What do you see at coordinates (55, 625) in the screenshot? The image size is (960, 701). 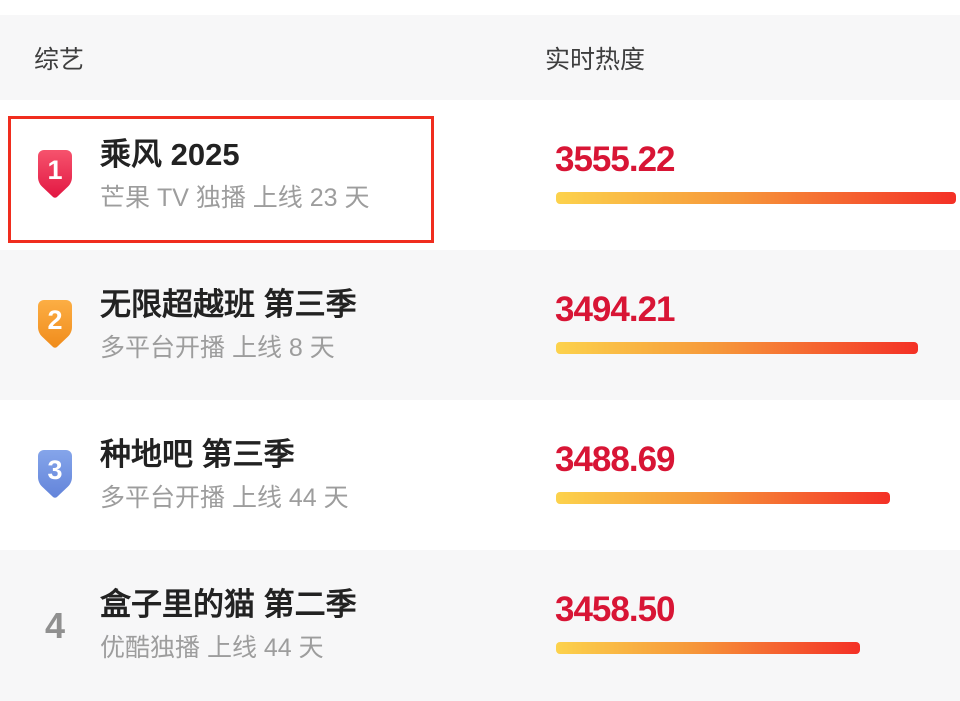 I see `rank-4-number: 4` at bounding box center [55, 625].